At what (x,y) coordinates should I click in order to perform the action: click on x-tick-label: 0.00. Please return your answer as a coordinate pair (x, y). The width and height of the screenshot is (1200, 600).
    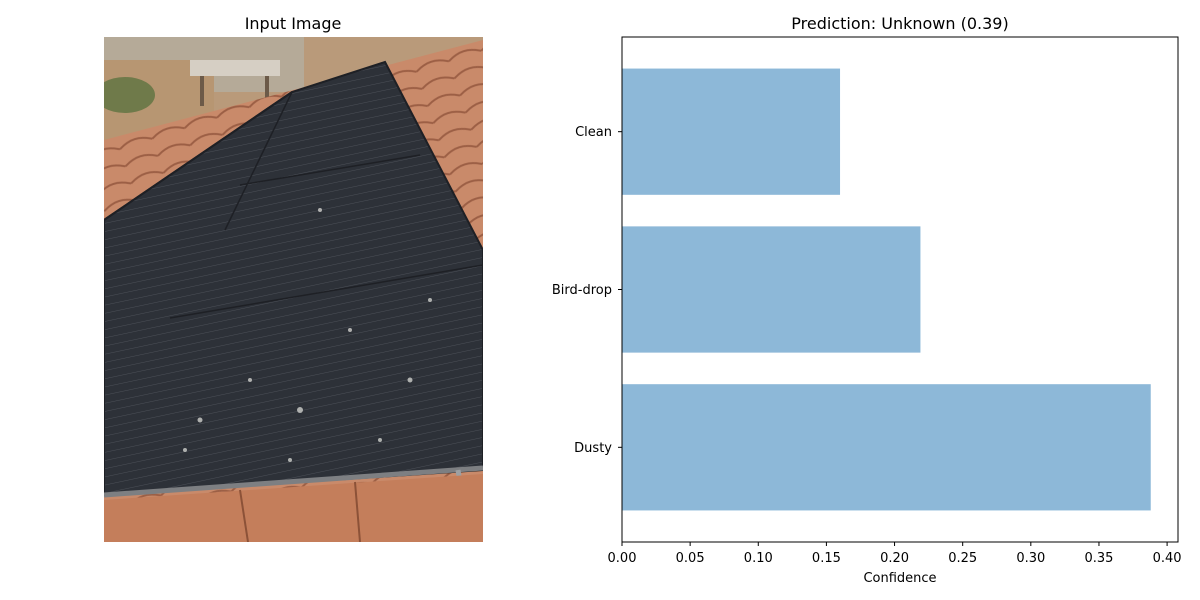
    Looking at the image, I should click on (622, 558).